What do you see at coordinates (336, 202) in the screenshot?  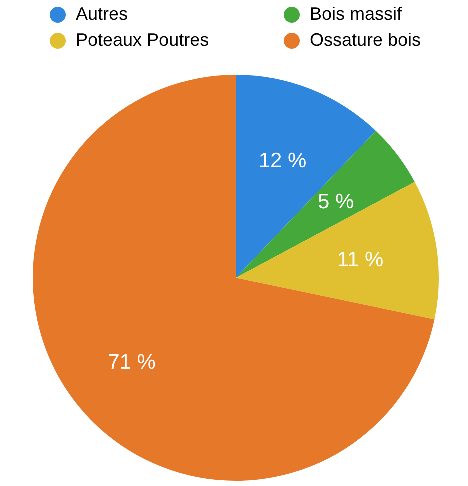 I see `data-label: 5 %` at bounding box center [336, 202].